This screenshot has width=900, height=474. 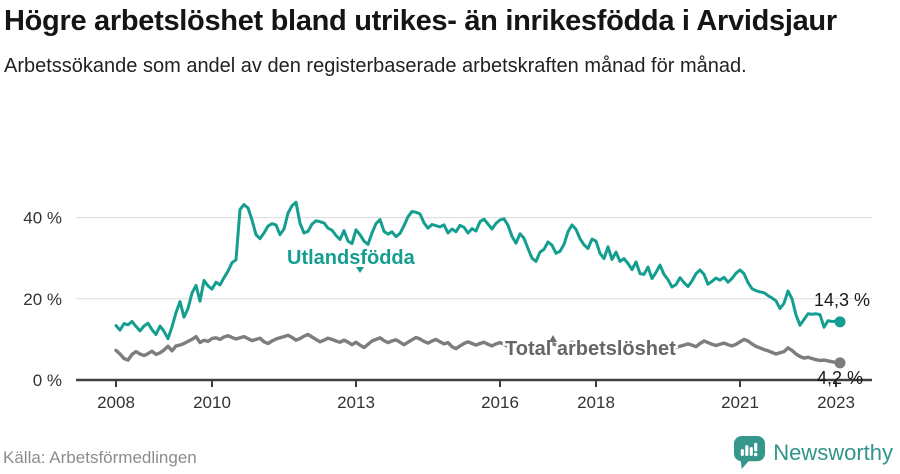 I want to click on source-note: Källa: Arbetsförmedlingen, so click(x=100, y=457).